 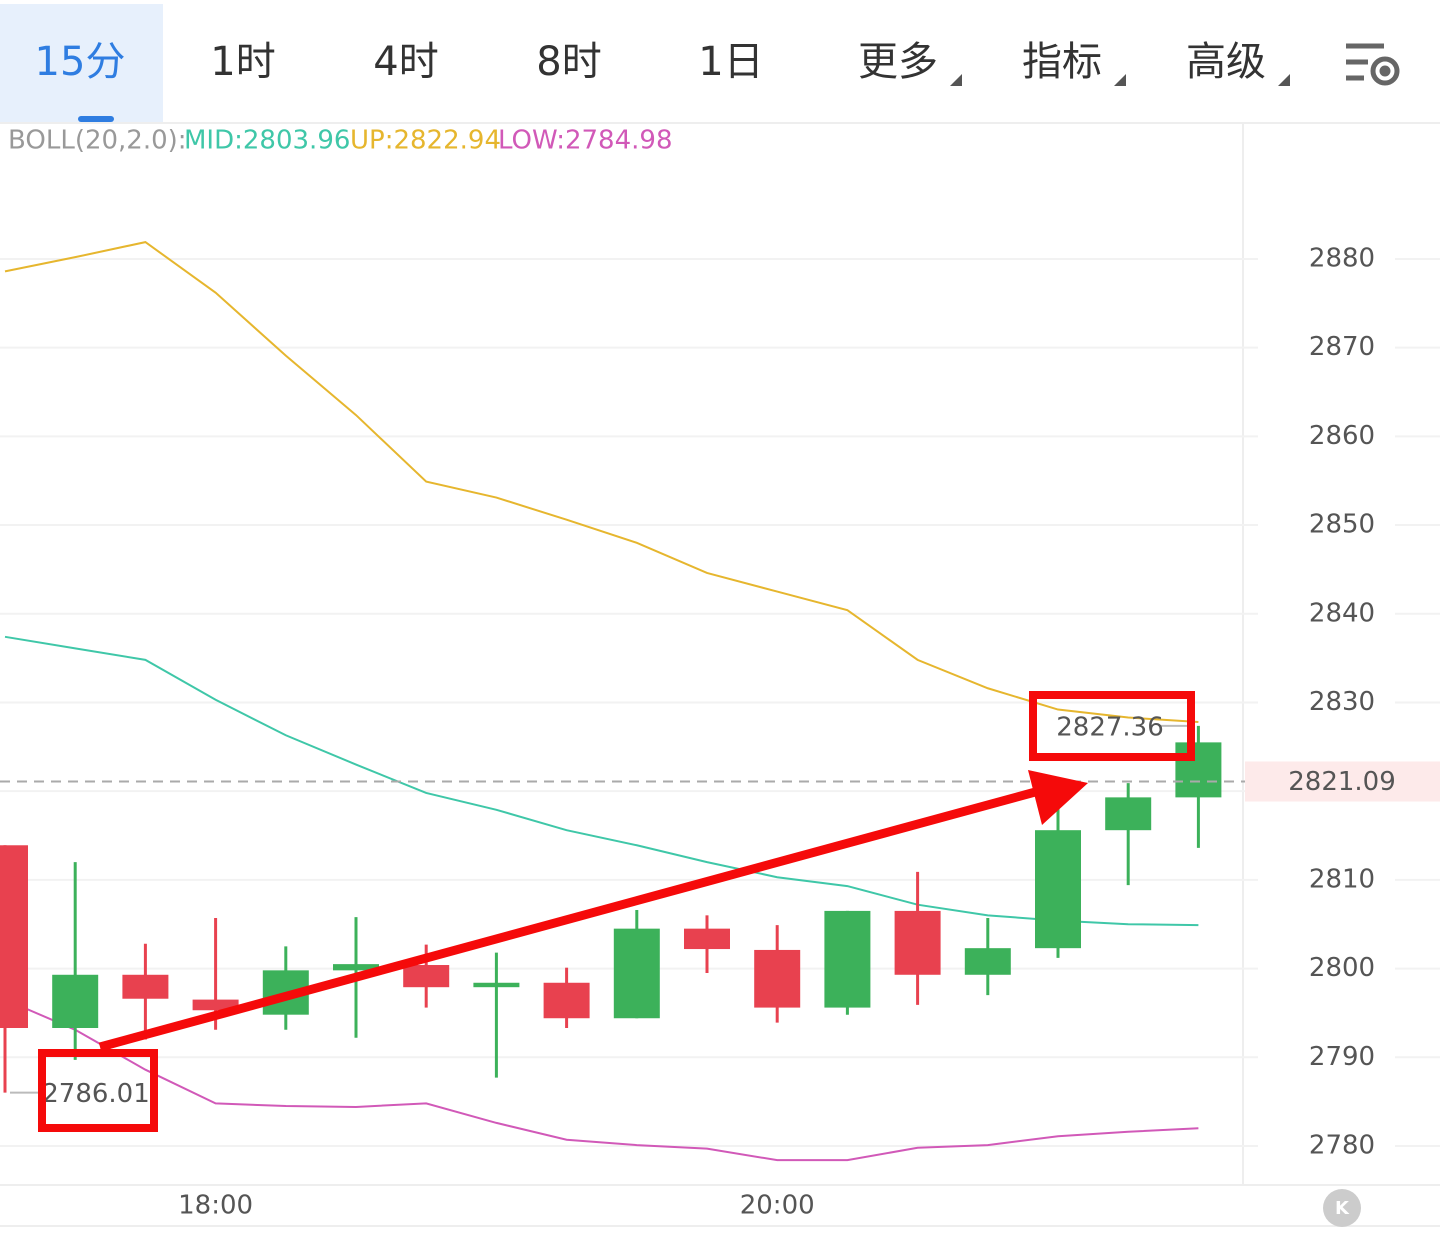 I want to click on arrow-head, so click(x=1058, y=797).